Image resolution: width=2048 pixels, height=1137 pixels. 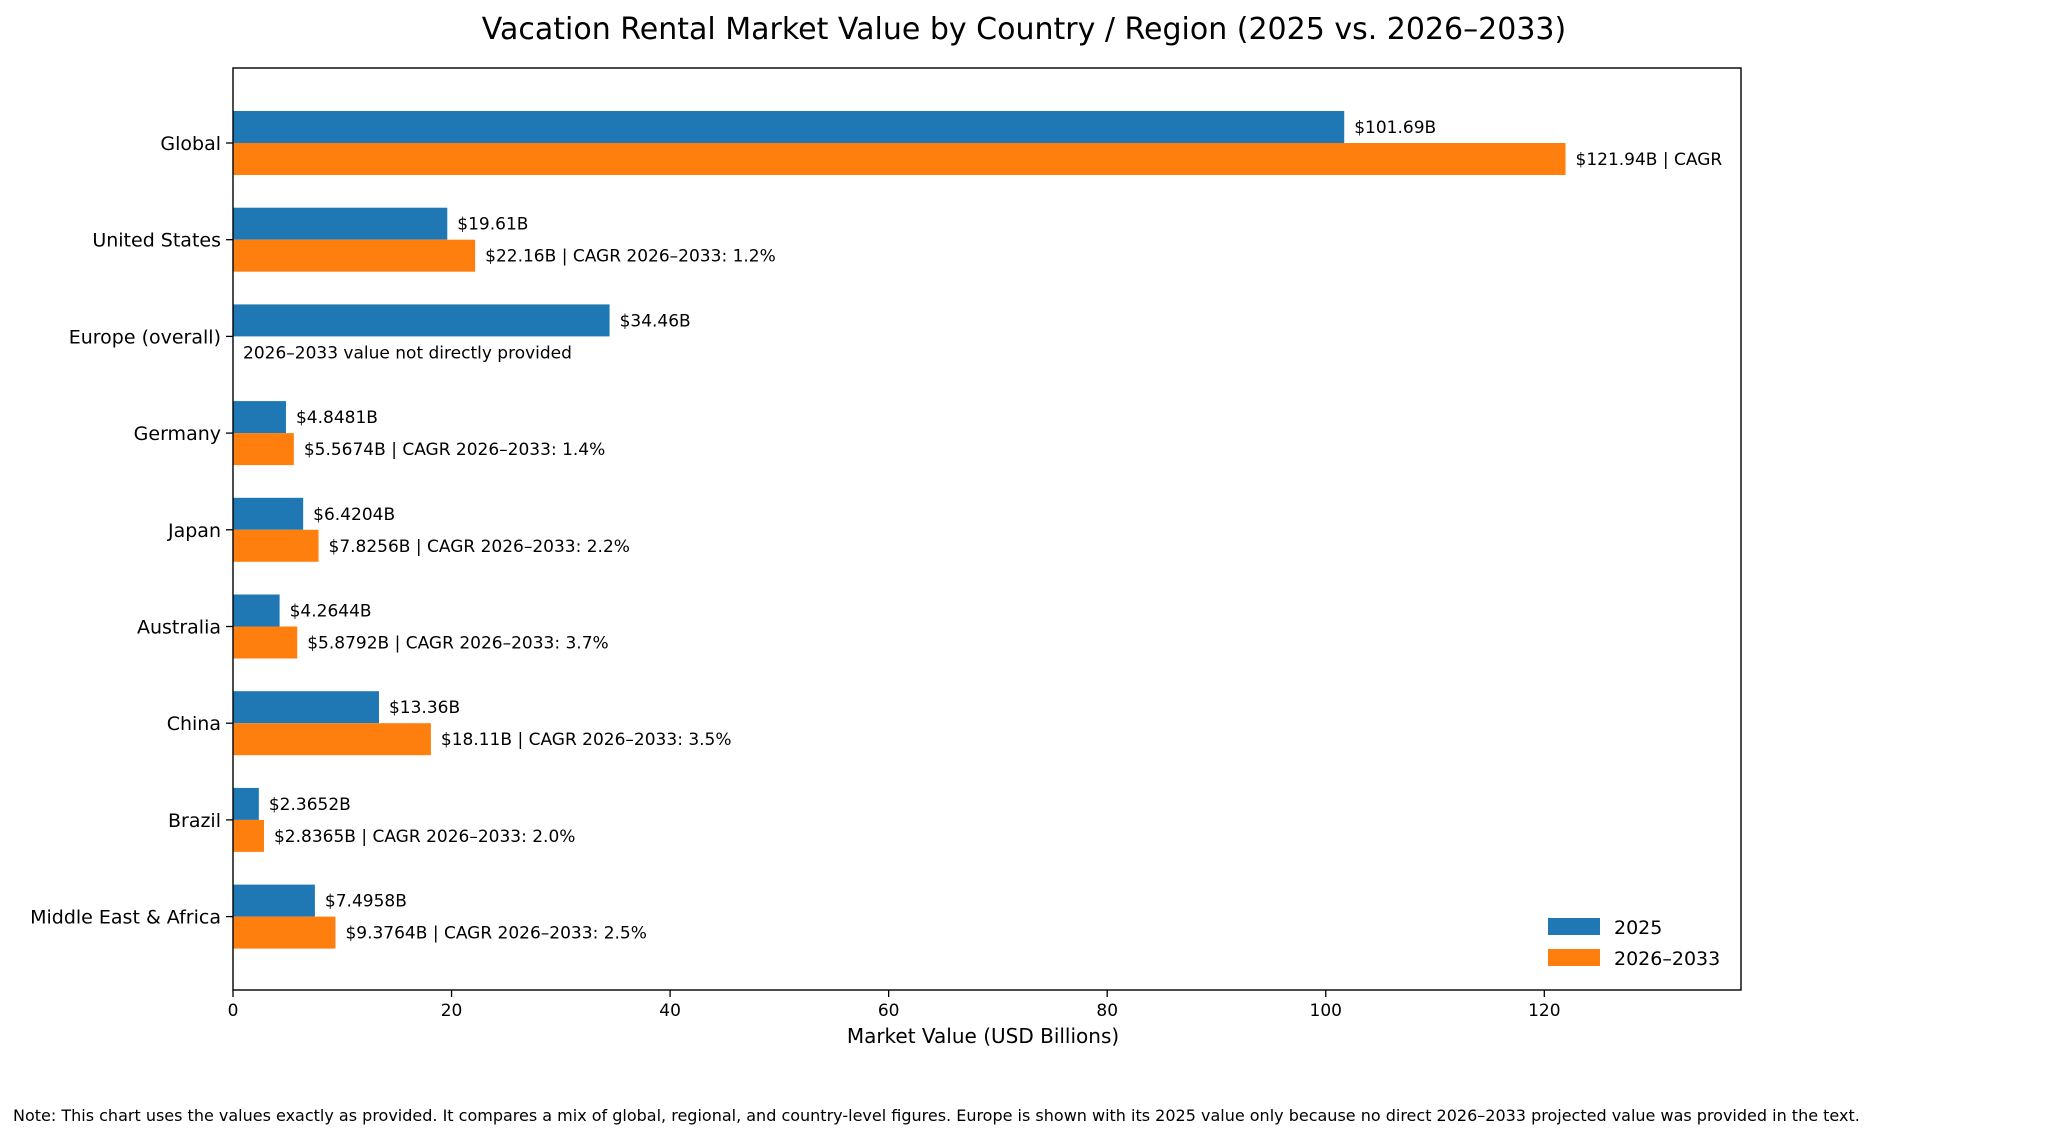 What do you see at coordinates (492, 225) in the screenshot?
I see `data-label: $19.61B` at bounding box center [492, 225].